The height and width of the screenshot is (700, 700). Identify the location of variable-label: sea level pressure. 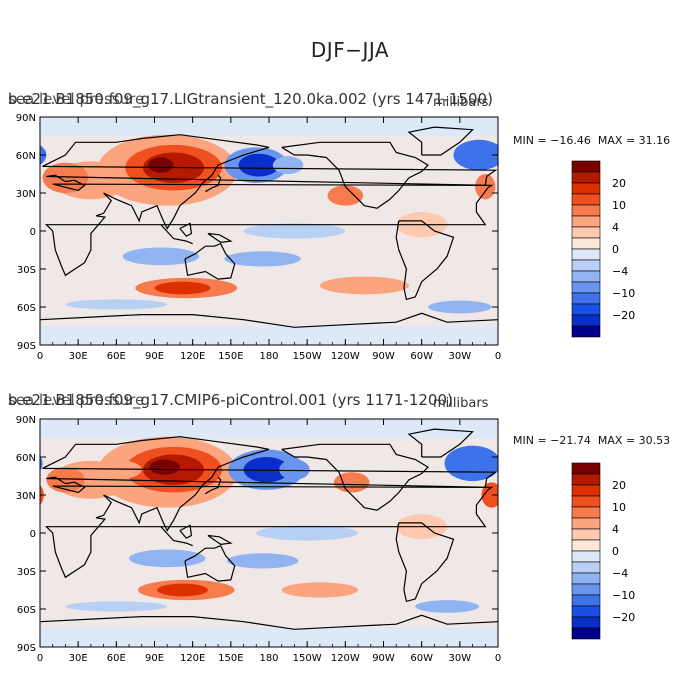
(76, 400).